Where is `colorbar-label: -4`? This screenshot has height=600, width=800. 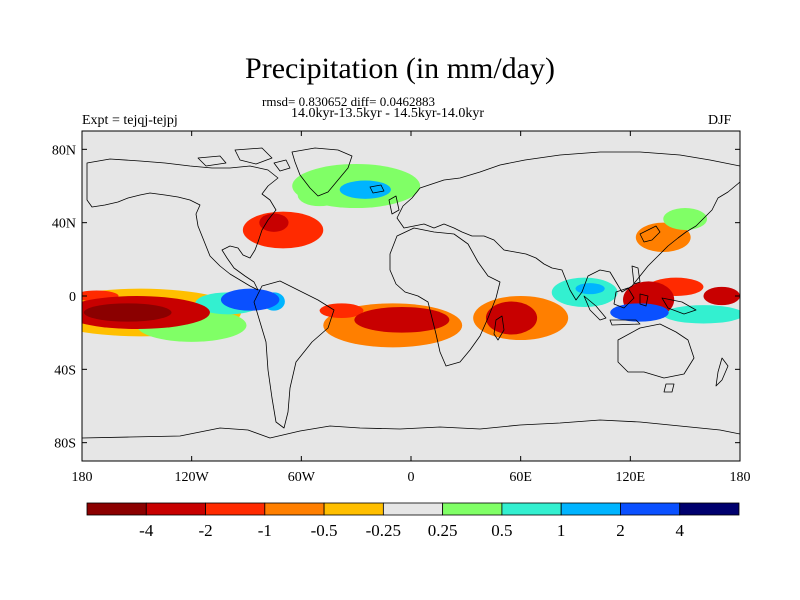
colorbar-label: -4 is located at coordinates (146, 530).